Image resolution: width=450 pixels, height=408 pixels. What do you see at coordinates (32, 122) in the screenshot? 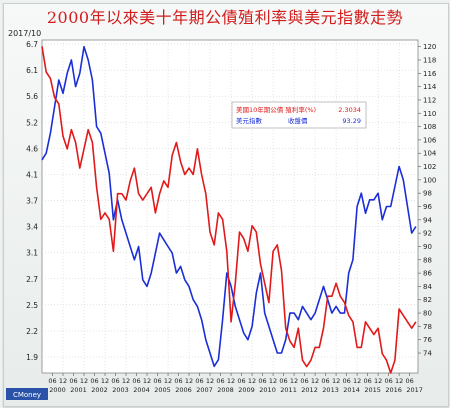
I see `left-axis-tick-label: 5.2` at bounding box center [32, 122].